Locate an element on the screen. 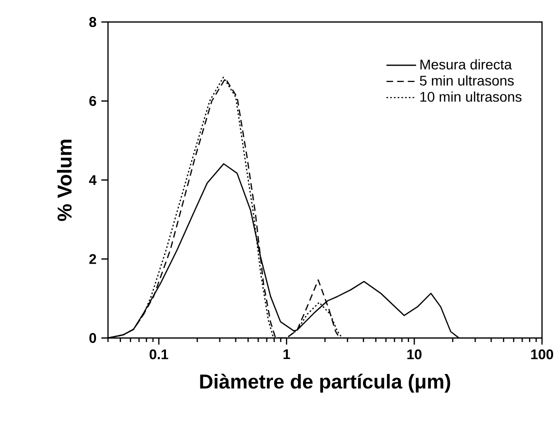 The image size is (560, 421). x-tick-label: 1 is located at coordinates (287, 354).